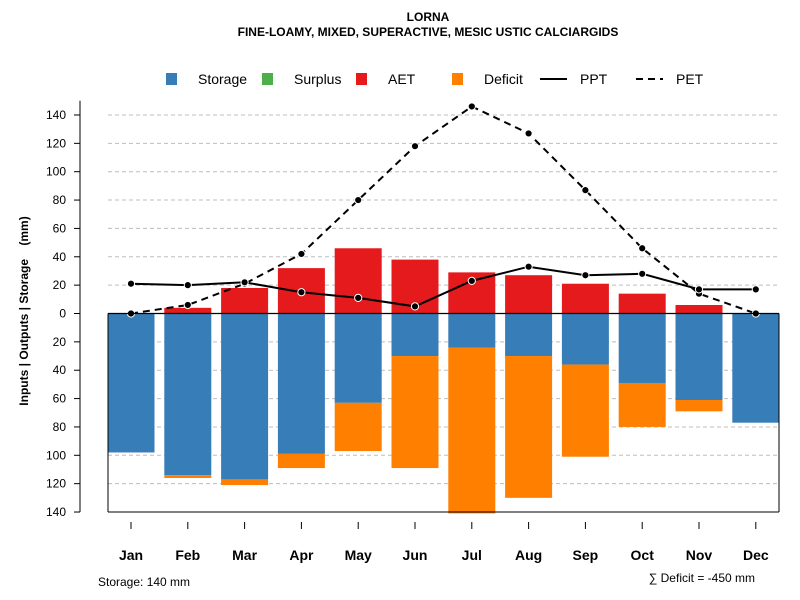  What do you see at coordinates (24, 310) in the screenshot?
I see `y-axis-label: Inputs | Outputs | Storage (mm)` at bounding box center [24, 310].